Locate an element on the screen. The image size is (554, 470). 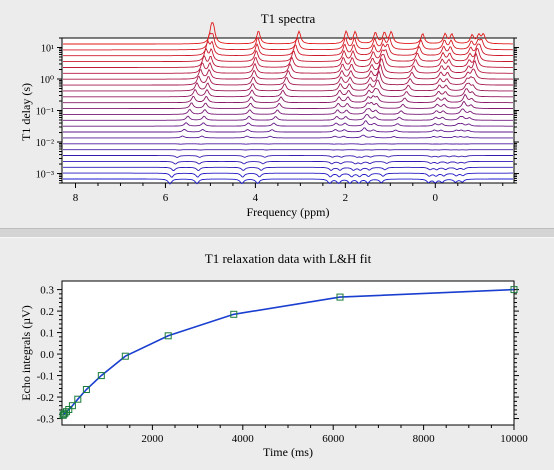
relaxation-y-tick-label: 0.0 is located at coordinates (47, 355).